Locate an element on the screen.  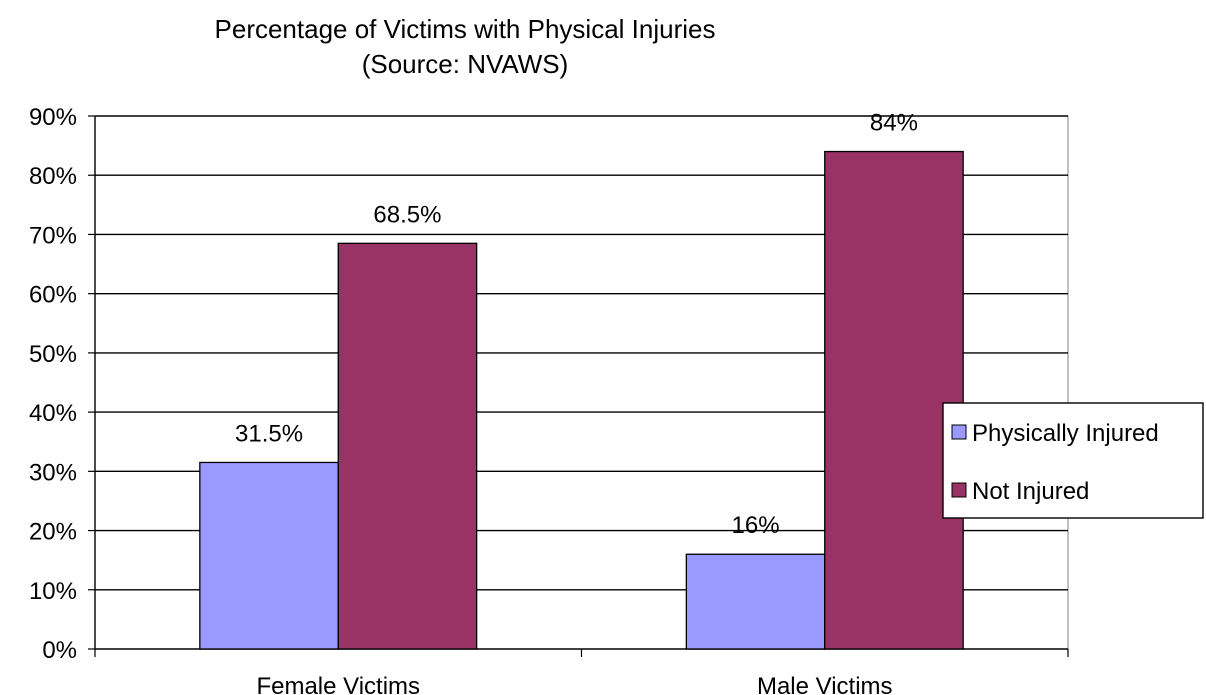
data-label: 31.5% is located at coordinates (269, 433).